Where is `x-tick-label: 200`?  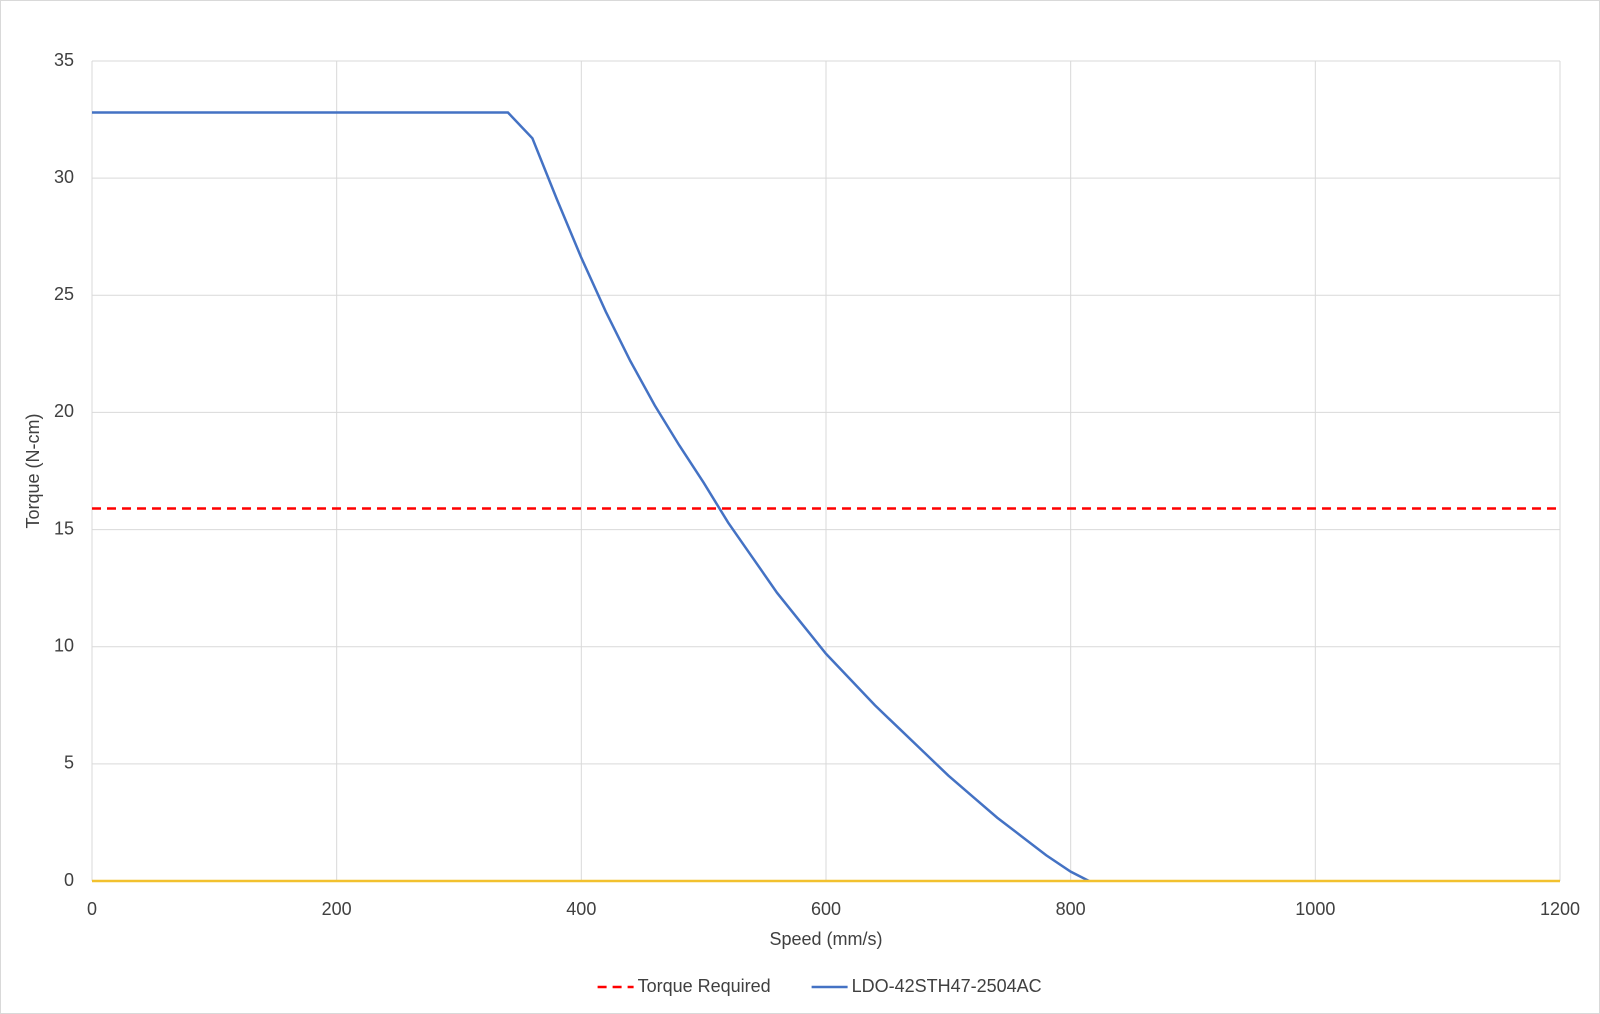
x-tick-label: 200 is located at coordinates (337, 909).